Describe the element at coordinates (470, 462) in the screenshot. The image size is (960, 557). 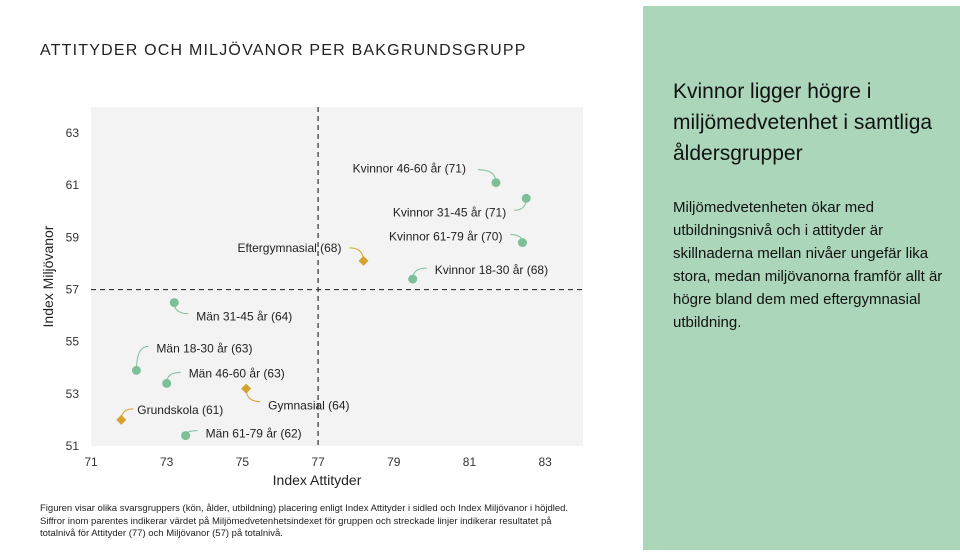
I see `x-tick-label: 81` at that location.